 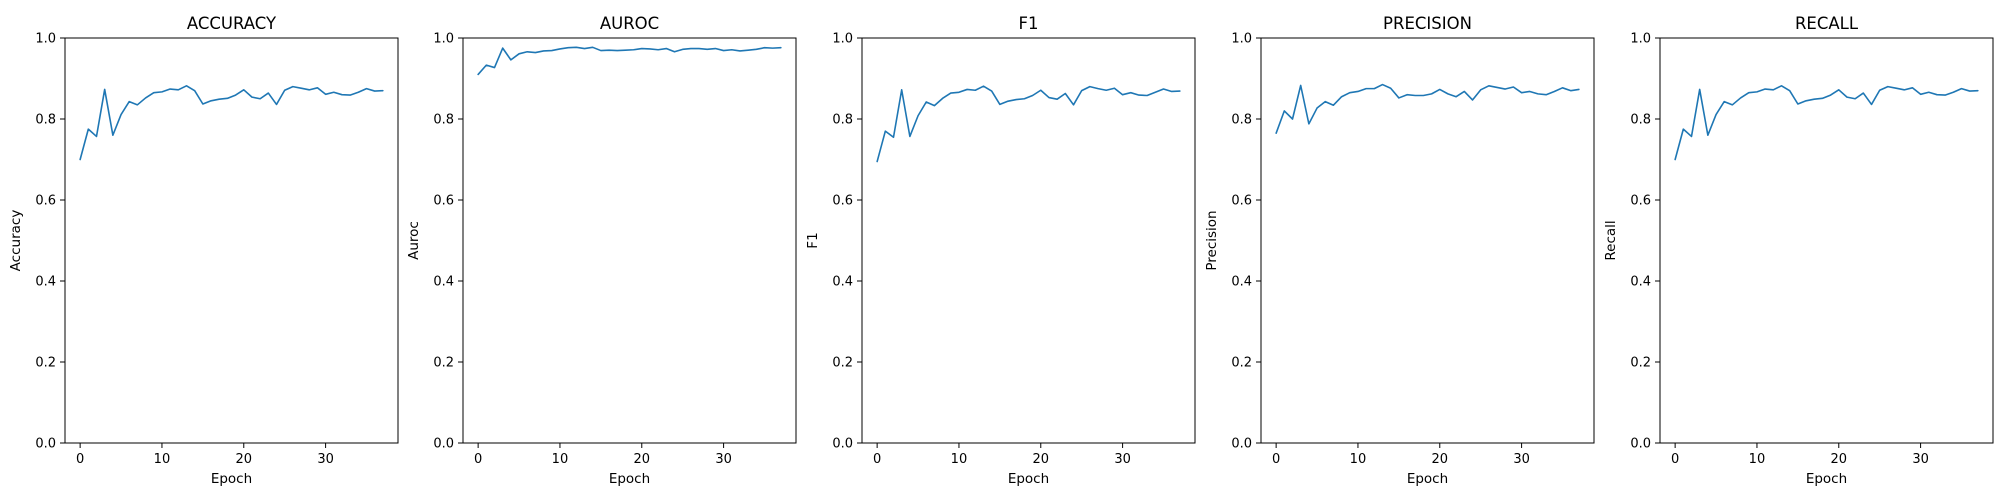 What do you see at coordinates (1826, 479) in the screenshot?
I see `recall-x-axis-label: Epoch` at bounding box center [1826, 479].